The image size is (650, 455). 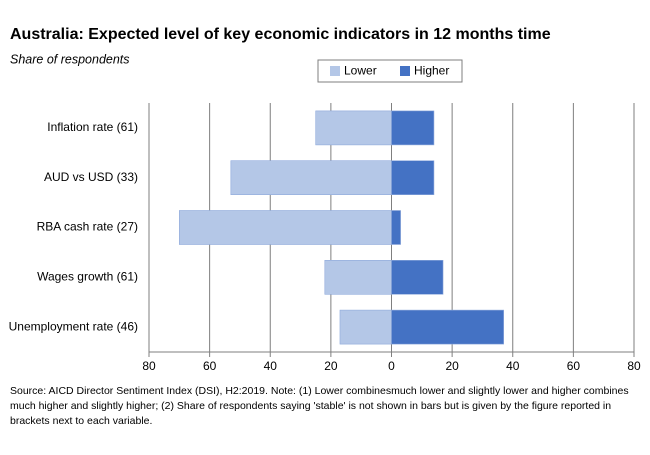 I want to click on legend-box, so click(x=390, y=71).